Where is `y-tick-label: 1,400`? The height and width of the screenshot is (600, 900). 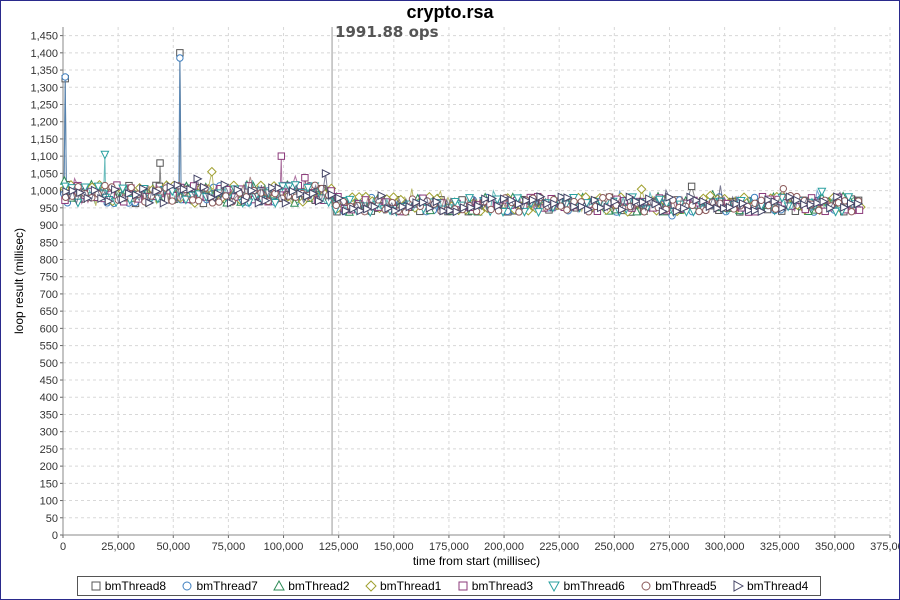
y-tick-label: 1,400 is located at coordinates (44, 54).